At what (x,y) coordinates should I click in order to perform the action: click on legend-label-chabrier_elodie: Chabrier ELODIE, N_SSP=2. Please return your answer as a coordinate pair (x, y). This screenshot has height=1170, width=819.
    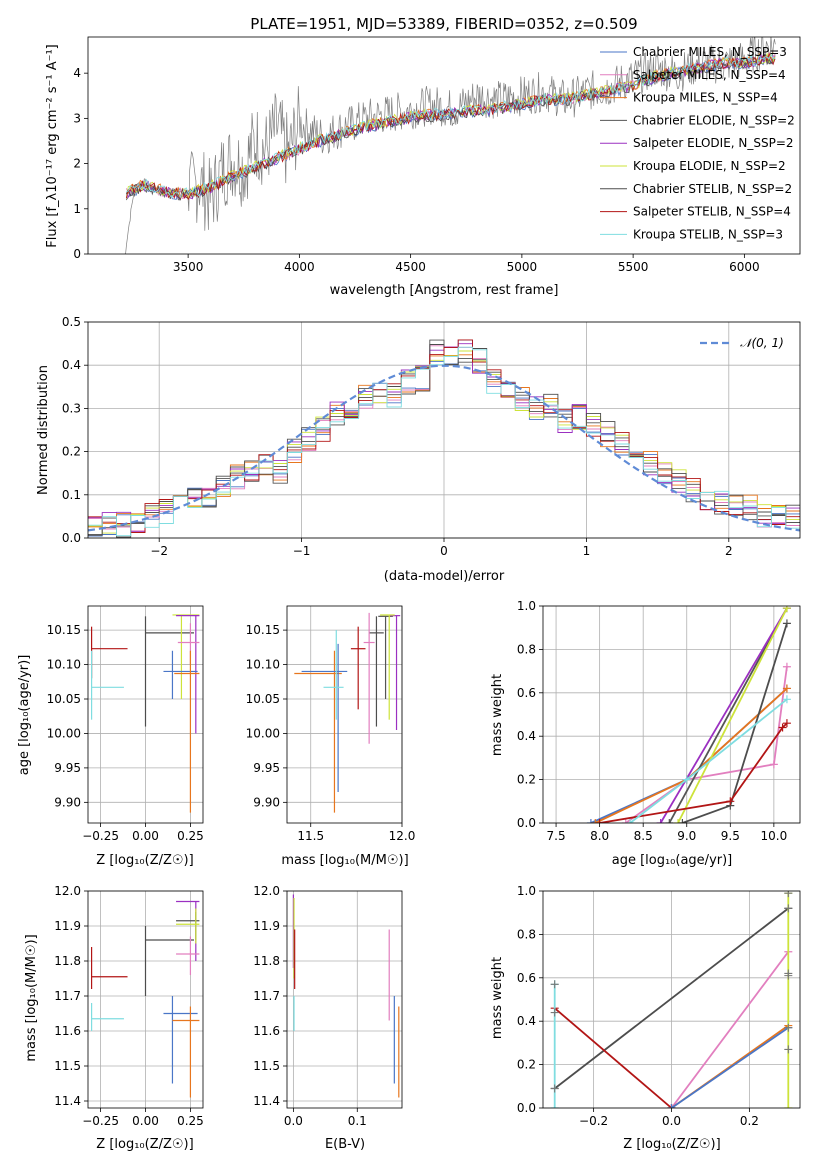
    Looking at the image, I should click on (714, 120).